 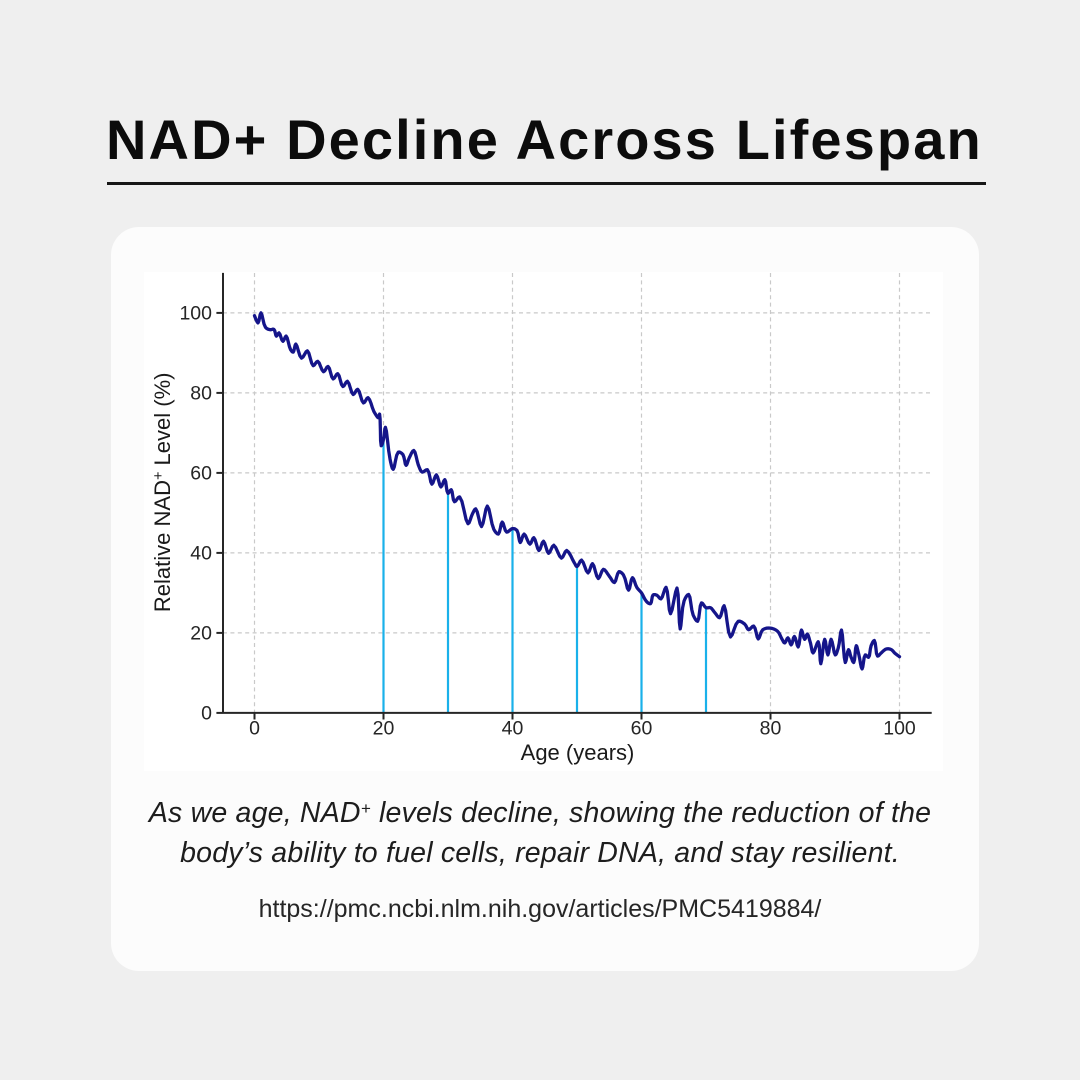 What do you see at coordinates (577, 752) in the screenshot?
I see `svg-text: Age (years)` at bounding box center [577, 752].